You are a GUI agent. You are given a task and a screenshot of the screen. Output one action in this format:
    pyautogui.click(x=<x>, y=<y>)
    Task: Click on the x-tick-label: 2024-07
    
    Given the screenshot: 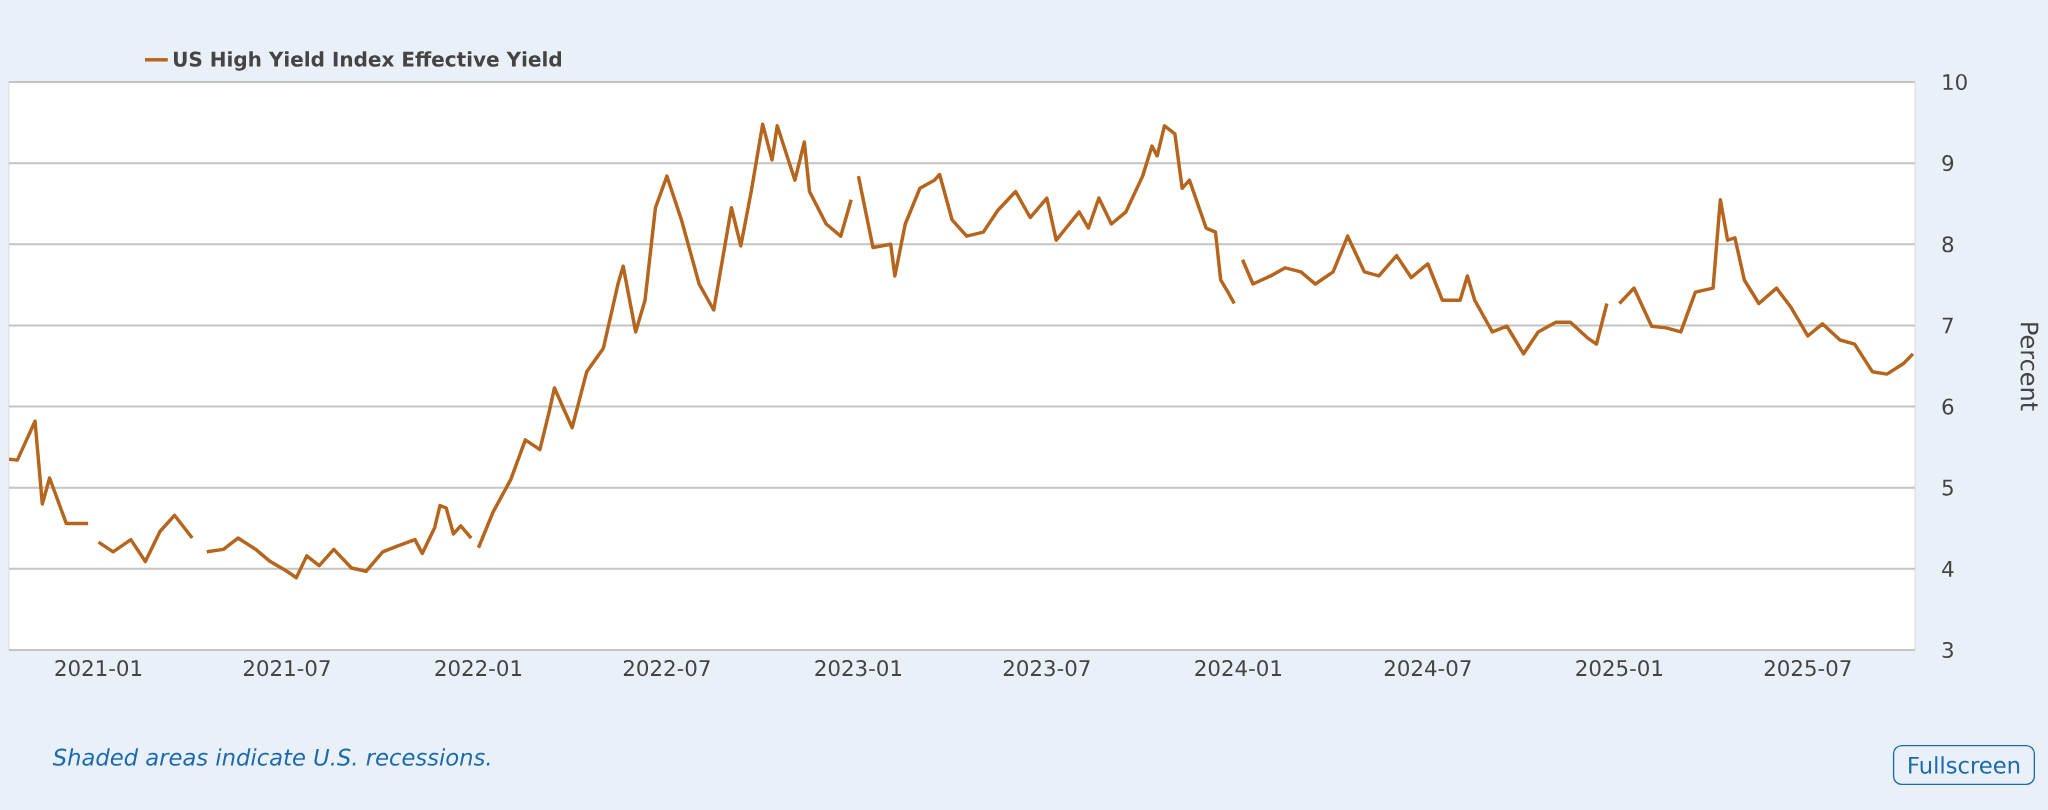 What is the action you would take?
    pyautogui.click(x=1427, y=668)
    